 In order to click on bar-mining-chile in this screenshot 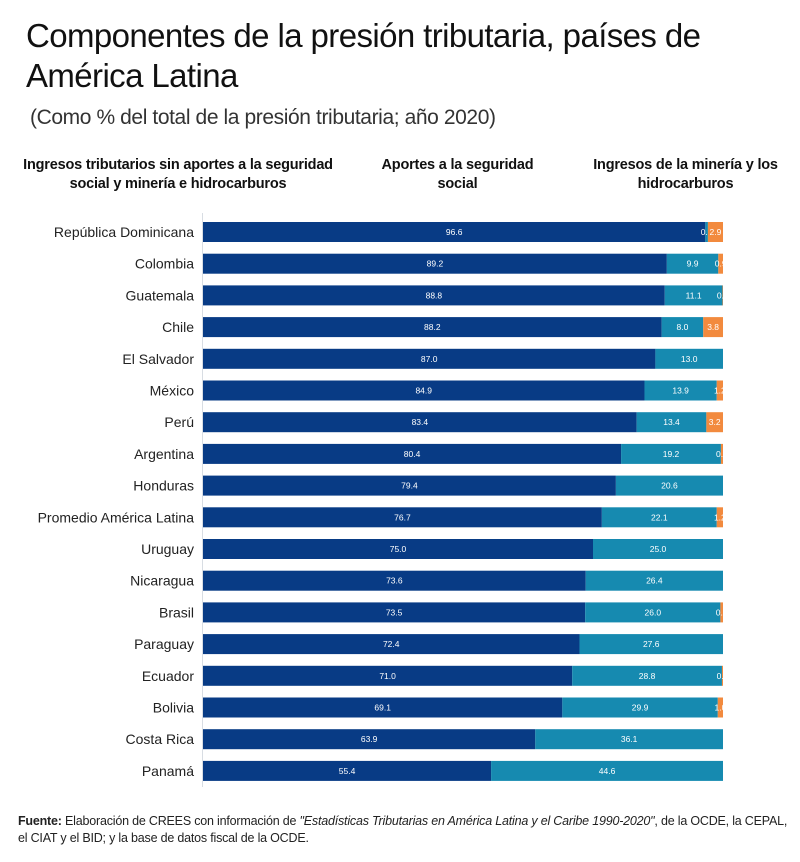, I will do `click(713, 327)`.